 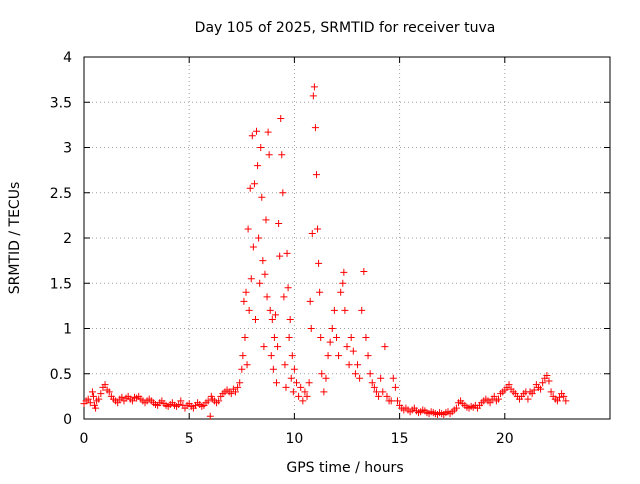 I want to click on y-tick-label: 1, so click(x=67, y=330).